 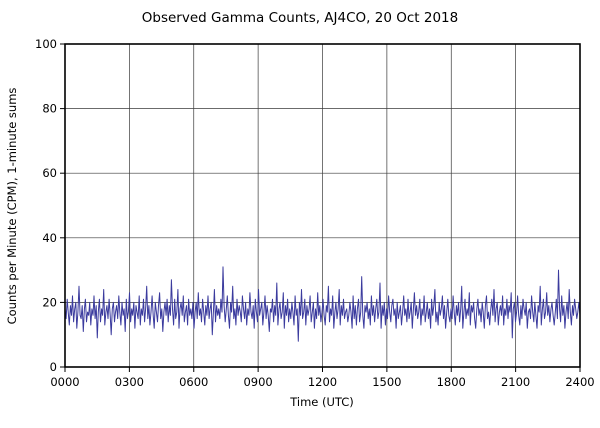 I want to click on x-tick-label: 2400, so click(x=579, y=382).